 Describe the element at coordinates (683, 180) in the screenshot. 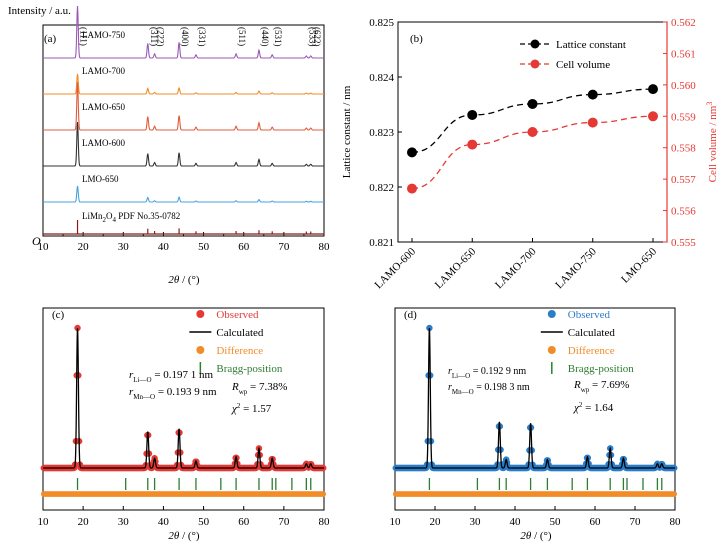

I see `panel-b-right-tick-label: 0.557` at that location.